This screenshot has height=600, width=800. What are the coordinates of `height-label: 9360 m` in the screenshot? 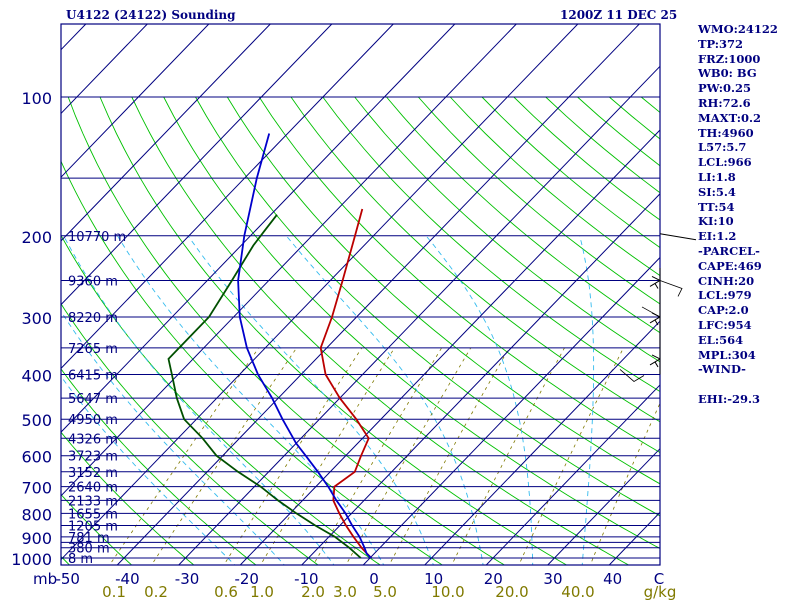 It's located at (93, 281).